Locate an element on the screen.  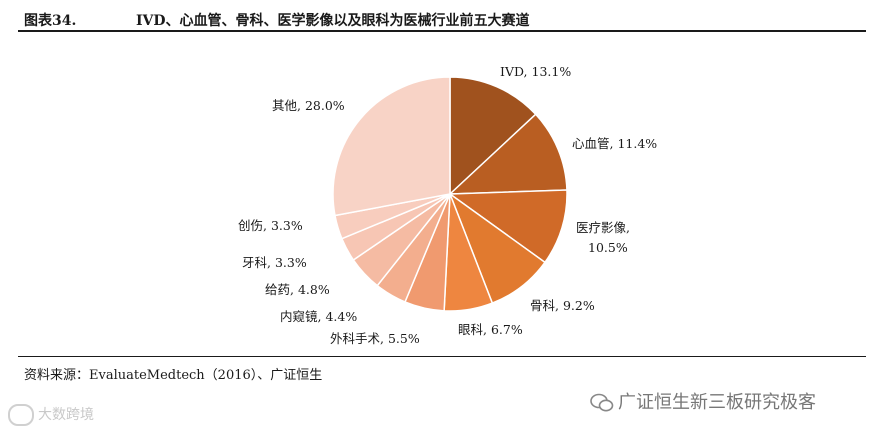
slice-label: 给药, 4.8% is located at coordinates (297, 289).